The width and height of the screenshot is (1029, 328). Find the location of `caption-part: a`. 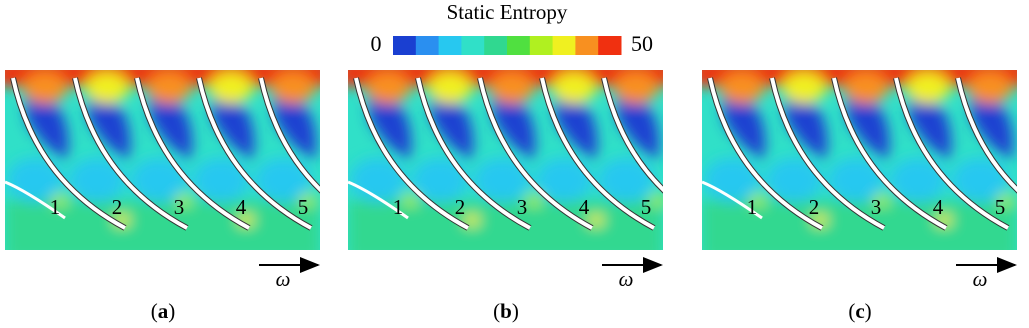

caption-part: a is located at coordinates (163, 311).